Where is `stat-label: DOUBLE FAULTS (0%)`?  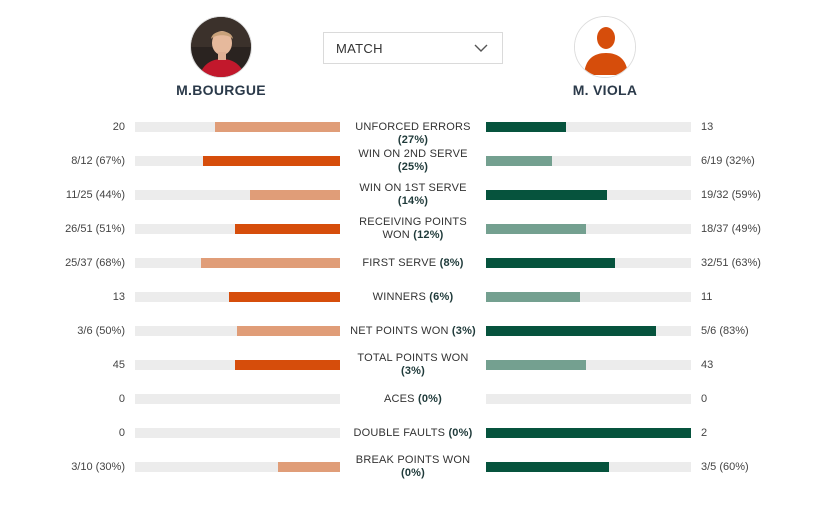
stat-label: DOUBLE FAULTS (0%) is located at coordinates (413, 433).